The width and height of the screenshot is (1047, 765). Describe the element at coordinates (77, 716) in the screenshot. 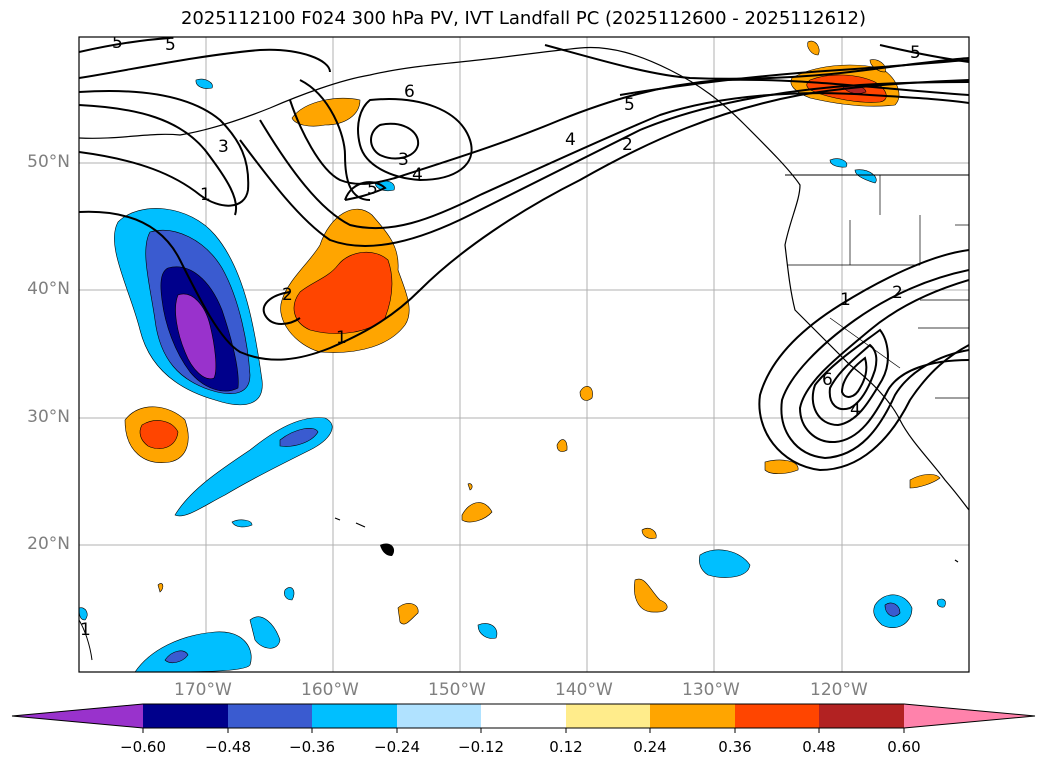

I see `colorbar-extend-low` at that location.